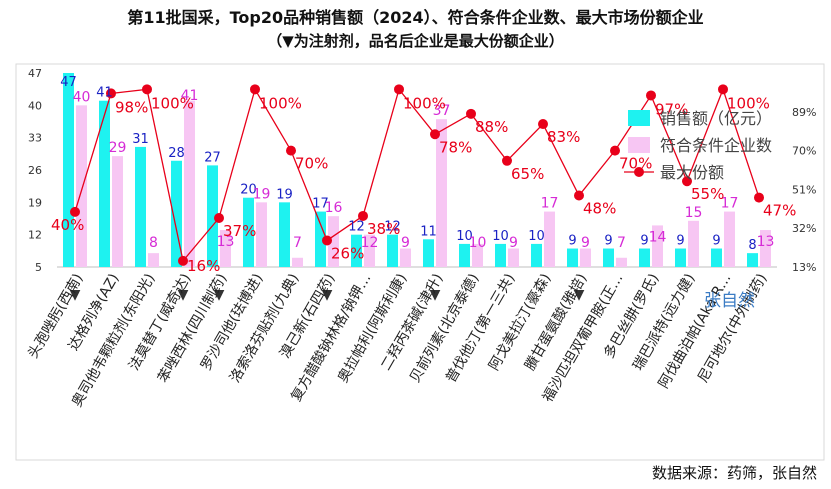  I want to click on left-axis-tick: 33, so click(35, 138).